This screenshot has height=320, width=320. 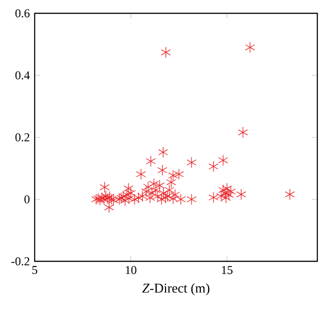 I want to click on x-tick-label: 10, so click(x=131, y=270).